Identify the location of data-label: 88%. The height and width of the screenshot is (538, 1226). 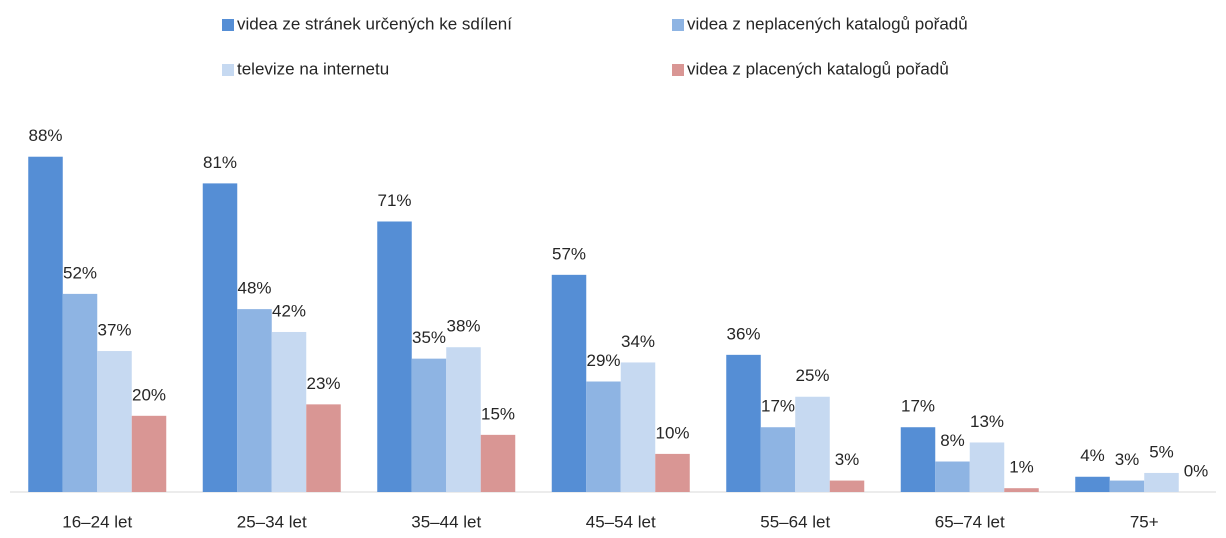
(45, 135).